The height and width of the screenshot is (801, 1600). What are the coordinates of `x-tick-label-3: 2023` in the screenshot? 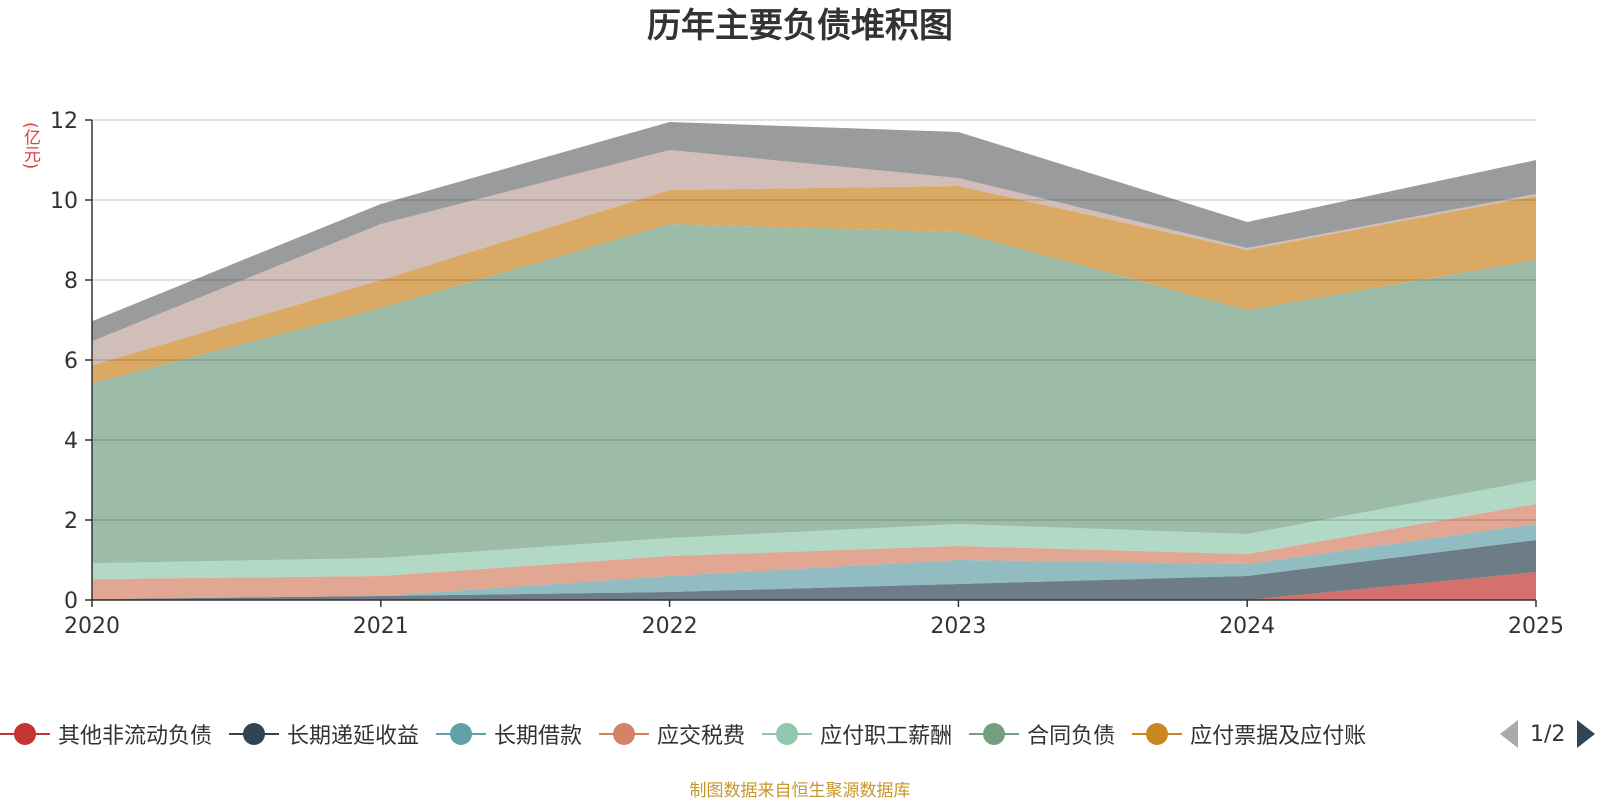 It's located at (958, 626).